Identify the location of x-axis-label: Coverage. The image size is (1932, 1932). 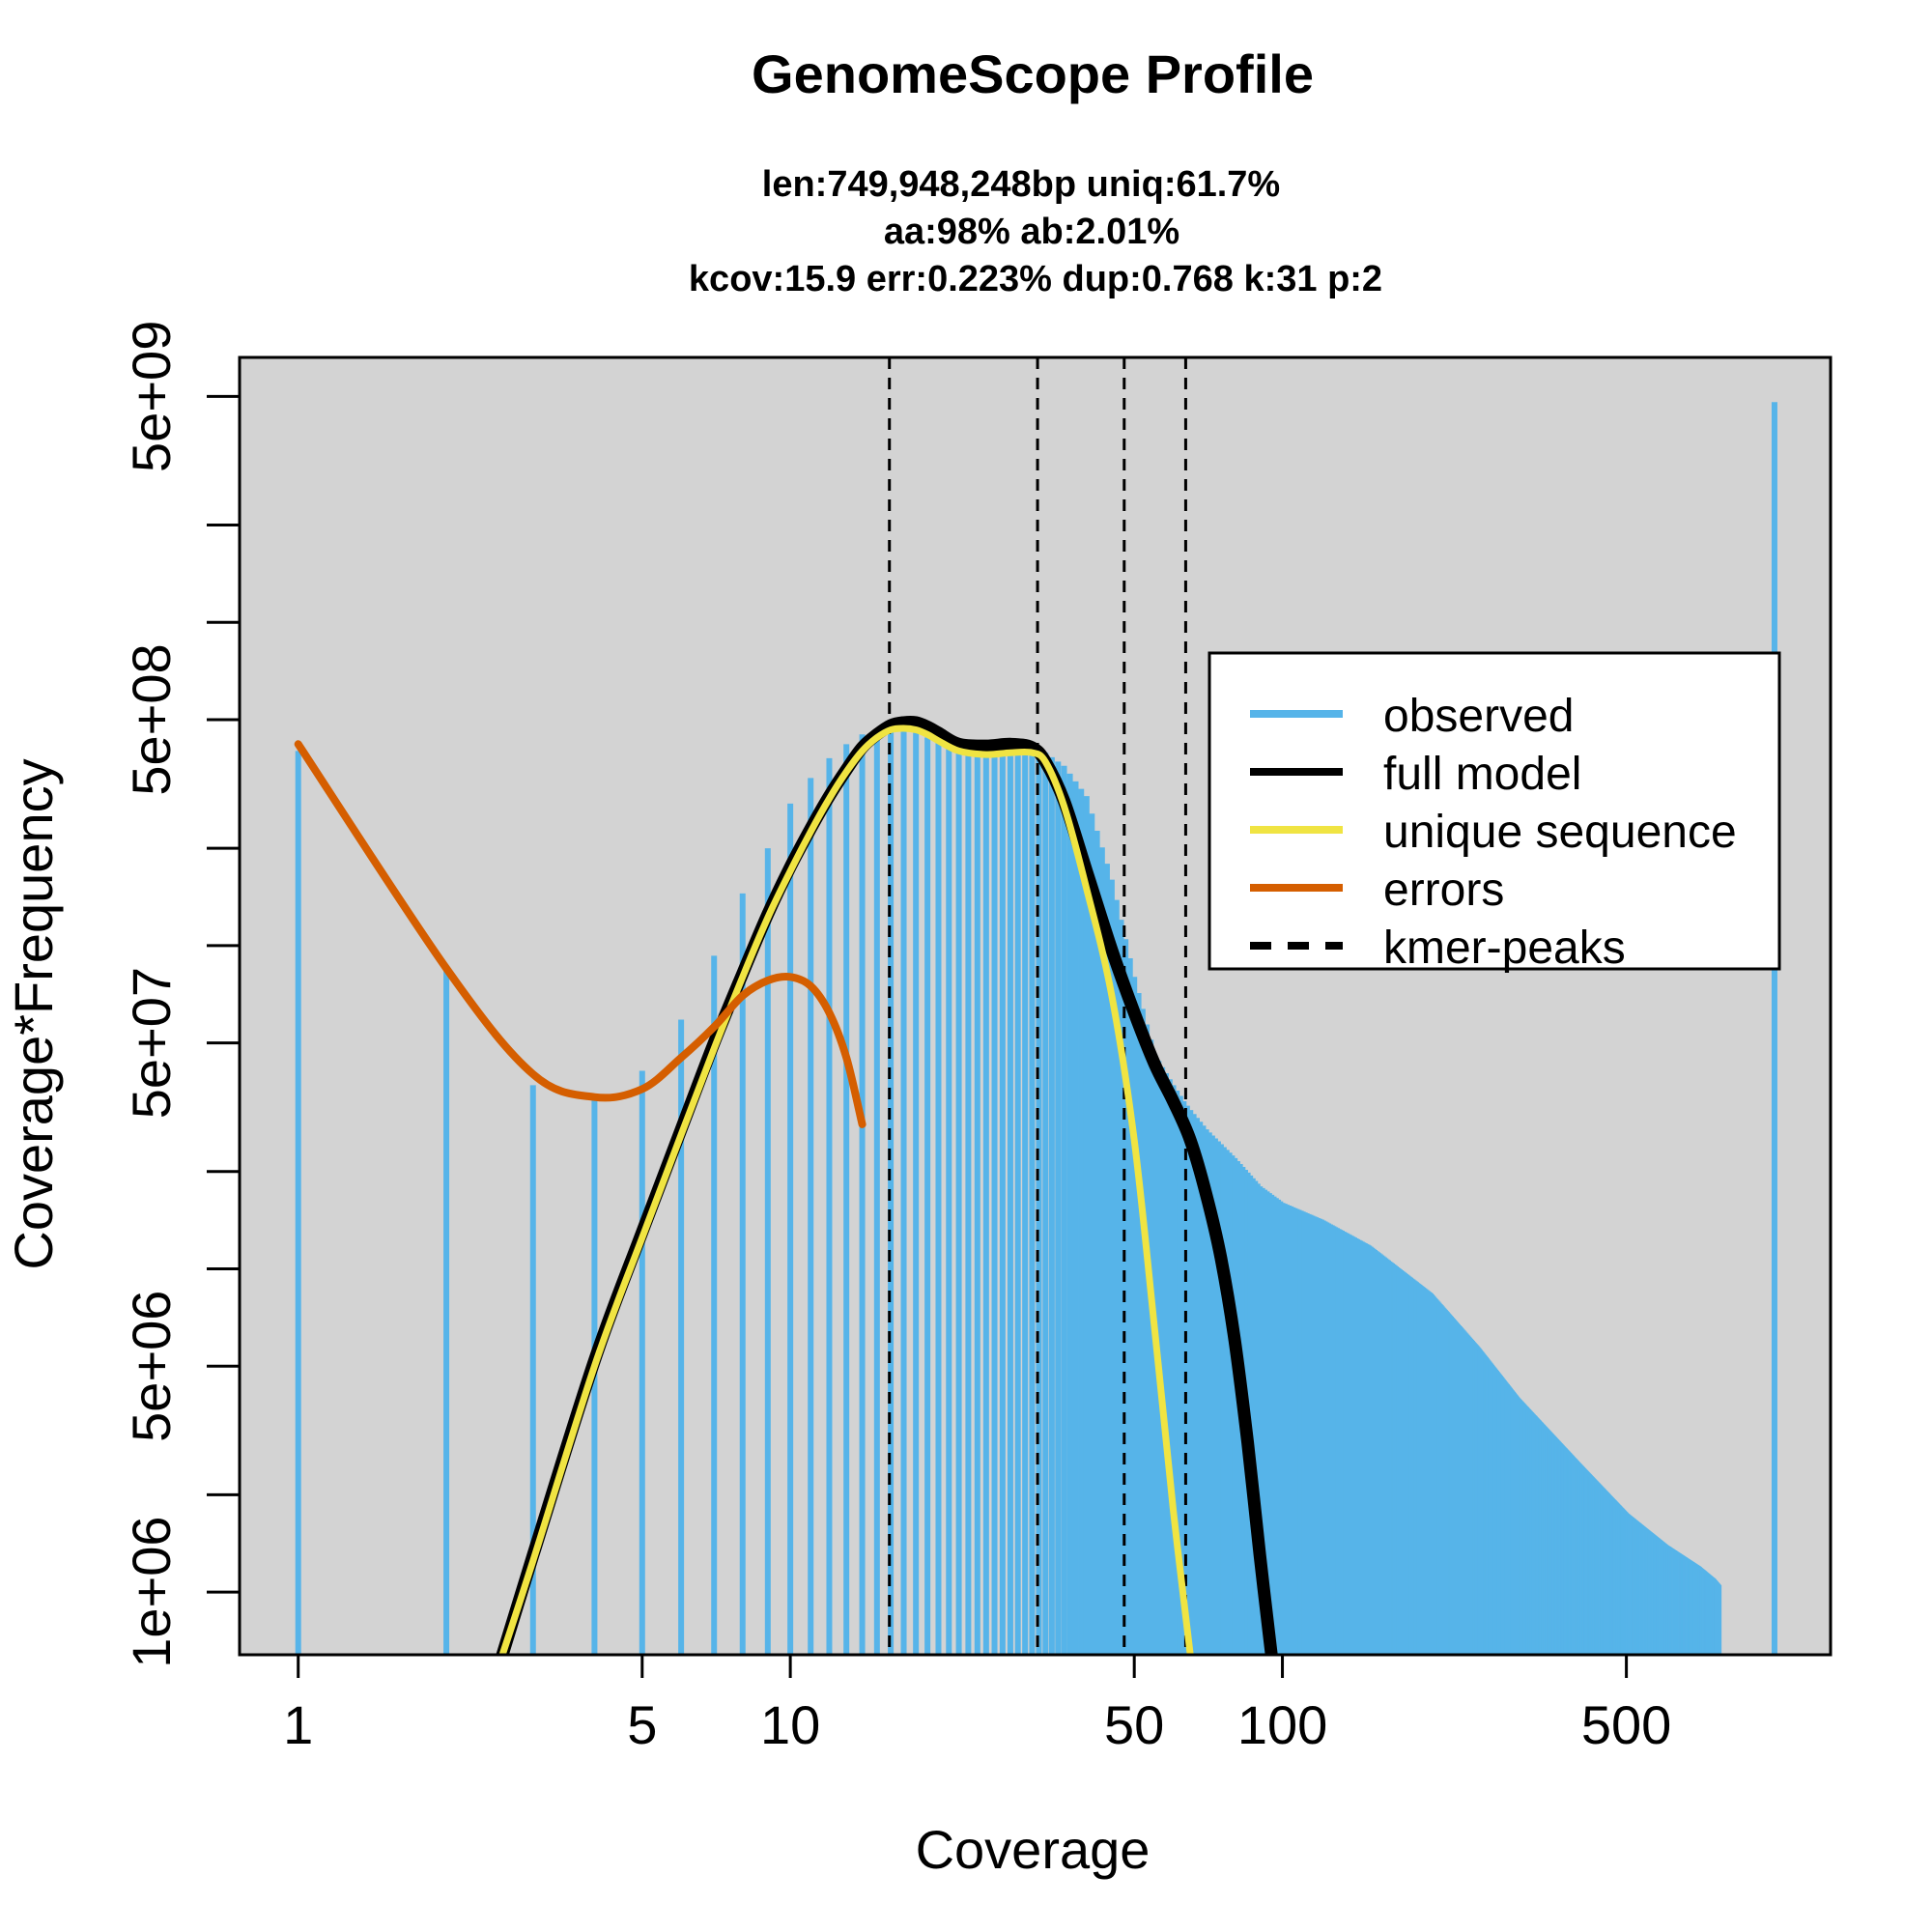
(1033, 1849).